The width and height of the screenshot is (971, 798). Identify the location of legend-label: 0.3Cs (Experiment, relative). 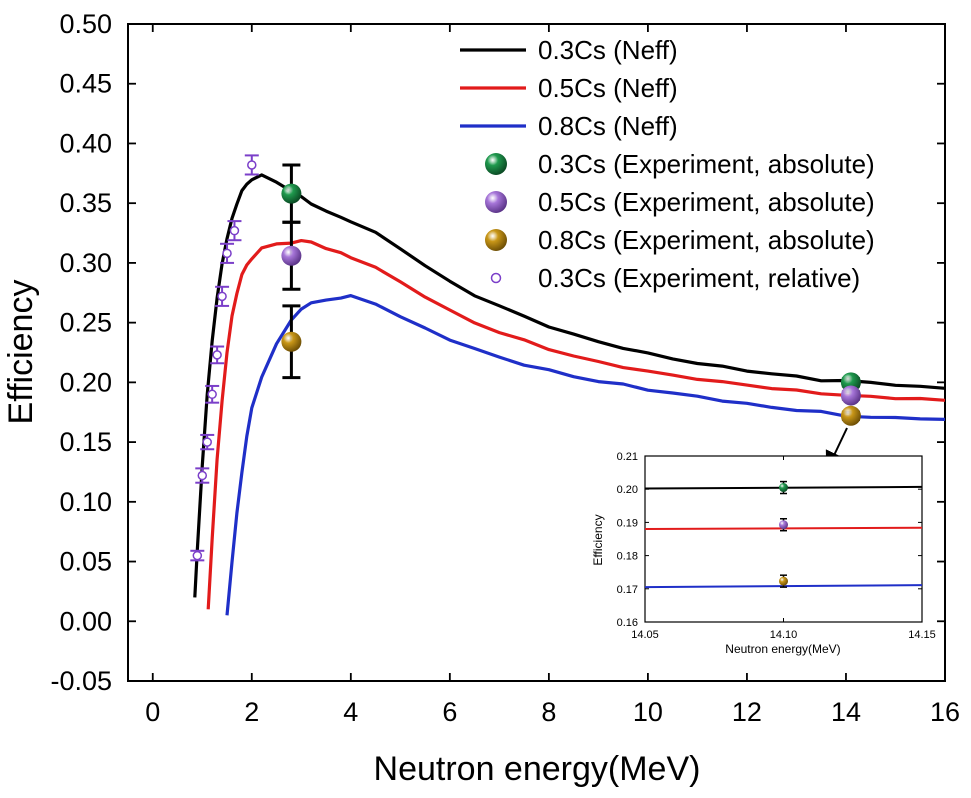
(699, 278).